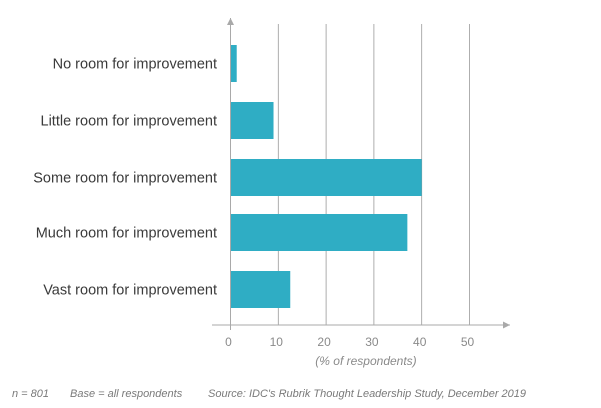 The image size is (601, 408). I want to click on category-label: Little room for improvement, so click(129, 122).